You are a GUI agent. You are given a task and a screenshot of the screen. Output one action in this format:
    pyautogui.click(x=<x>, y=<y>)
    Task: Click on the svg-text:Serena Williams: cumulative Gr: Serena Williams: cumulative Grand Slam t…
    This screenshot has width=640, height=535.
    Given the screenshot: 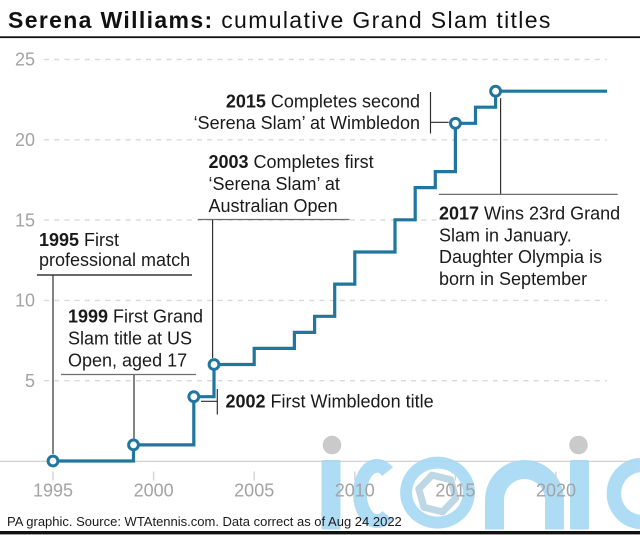 What is the action you would take?
    pyautogui.click(x=280, y=20)
    